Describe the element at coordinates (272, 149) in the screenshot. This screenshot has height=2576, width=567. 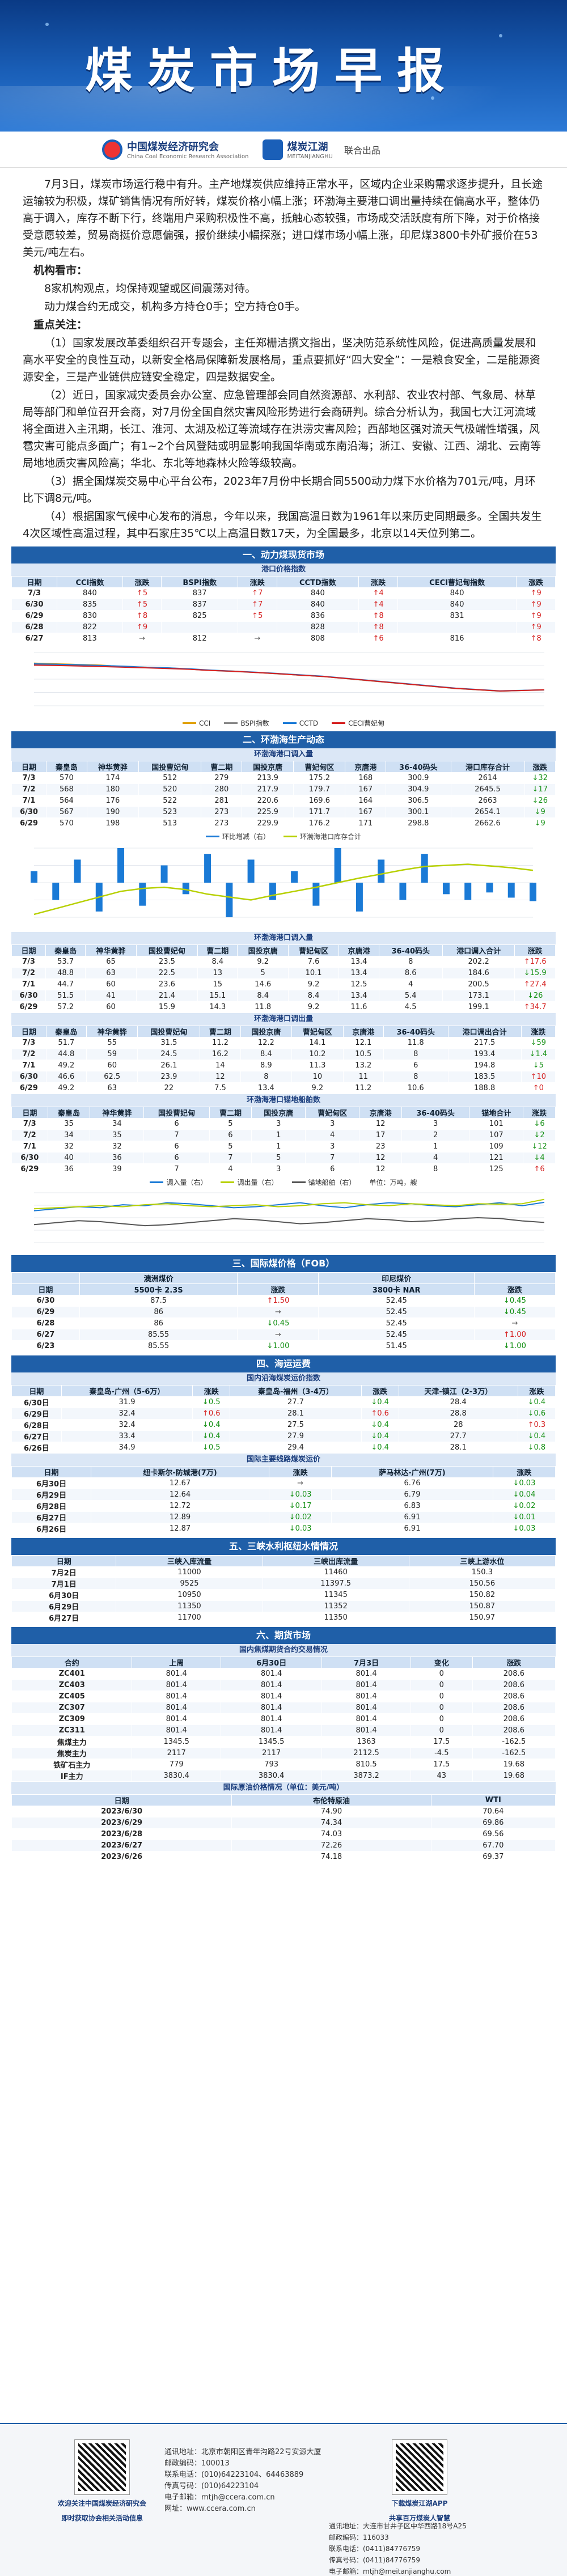
I see `meitanjianghu-logo-icon` at that location.